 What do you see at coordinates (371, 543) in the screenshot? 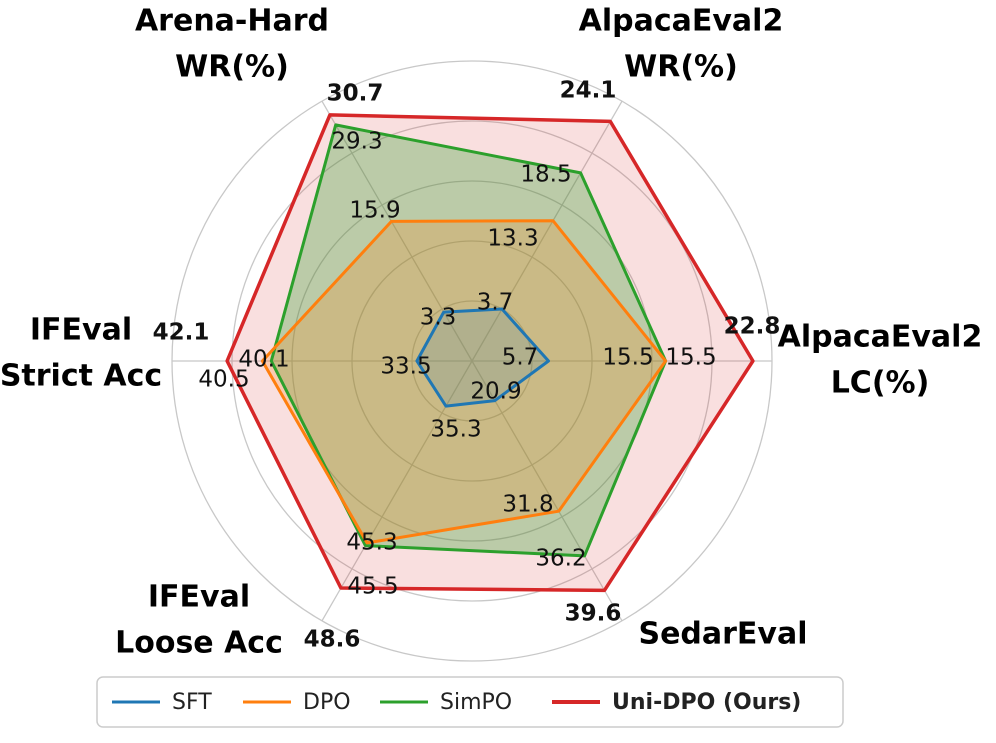
I see `value-label: 45.3` at bounding box center [371, 543].